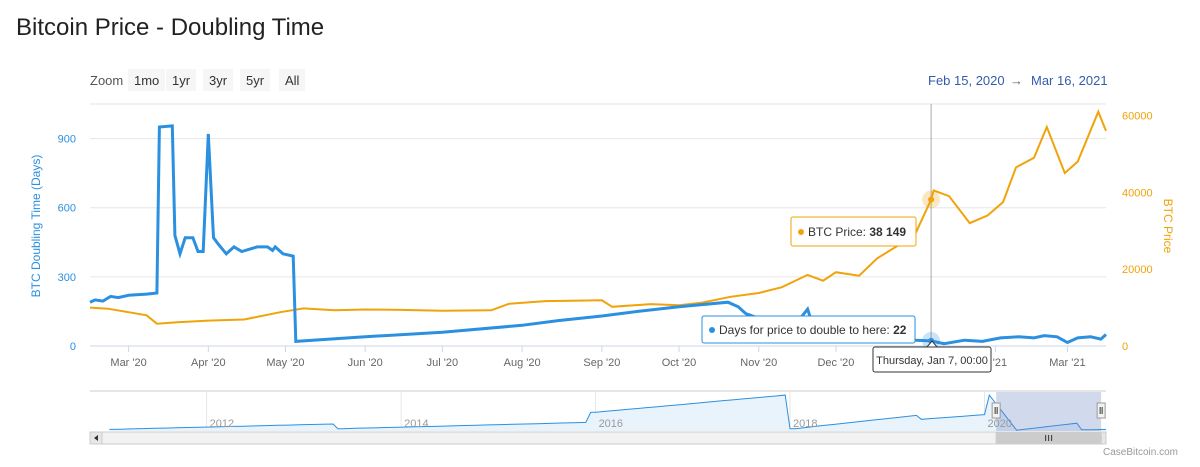  Describe the element at coordinates (96, 438) in the screenshot. I see `scroll-left-arrow-icon` at that location.